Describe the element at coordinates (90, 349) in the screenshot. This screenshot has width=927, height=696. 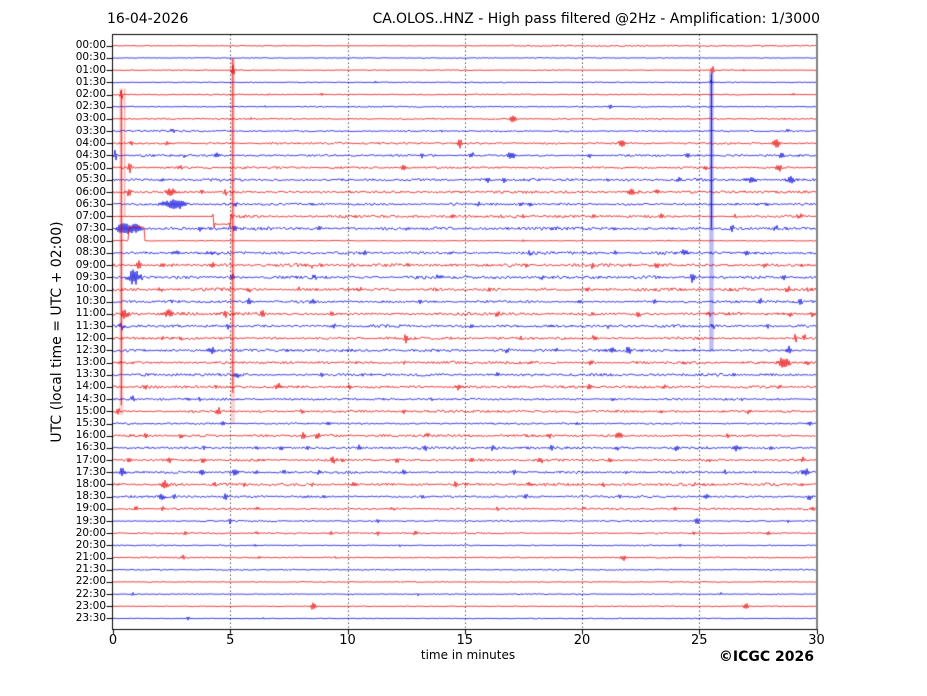
I see `y-tick-label: 12:30` at that location.